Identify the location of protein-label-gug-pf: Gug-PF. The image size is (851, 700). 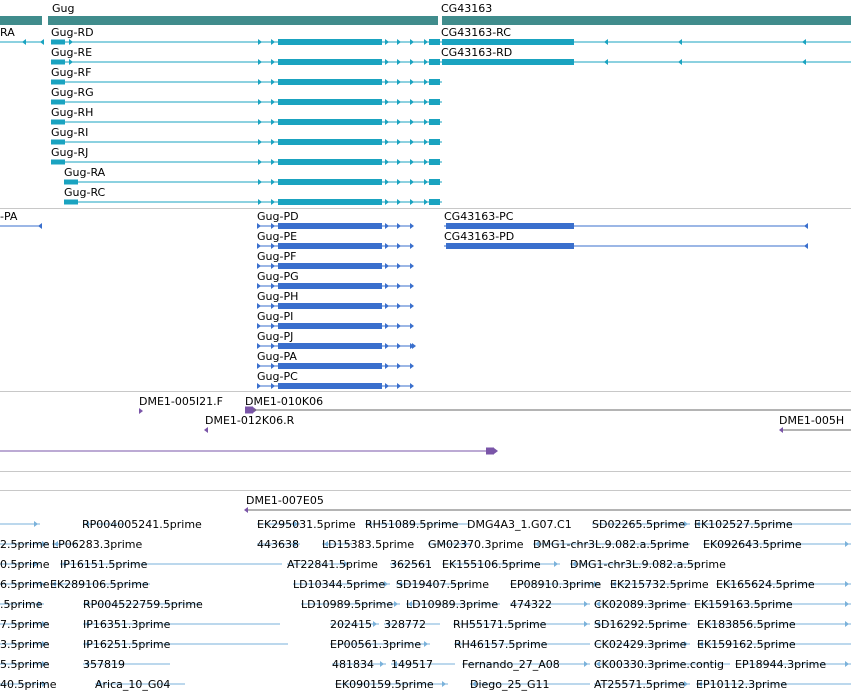
(277, 256).